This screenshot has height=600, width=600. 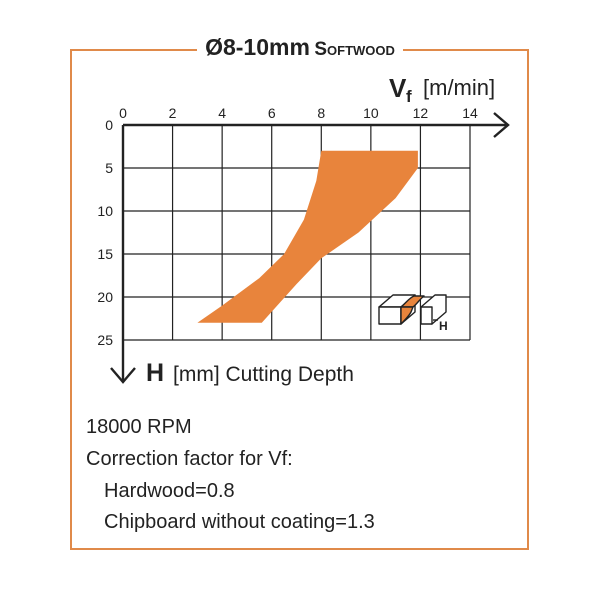 What do you see at coordinates (169, 491) in the screenshot?
I see `hardwood-factor: Hardwood=0.8` at bounding box center [169, 491].